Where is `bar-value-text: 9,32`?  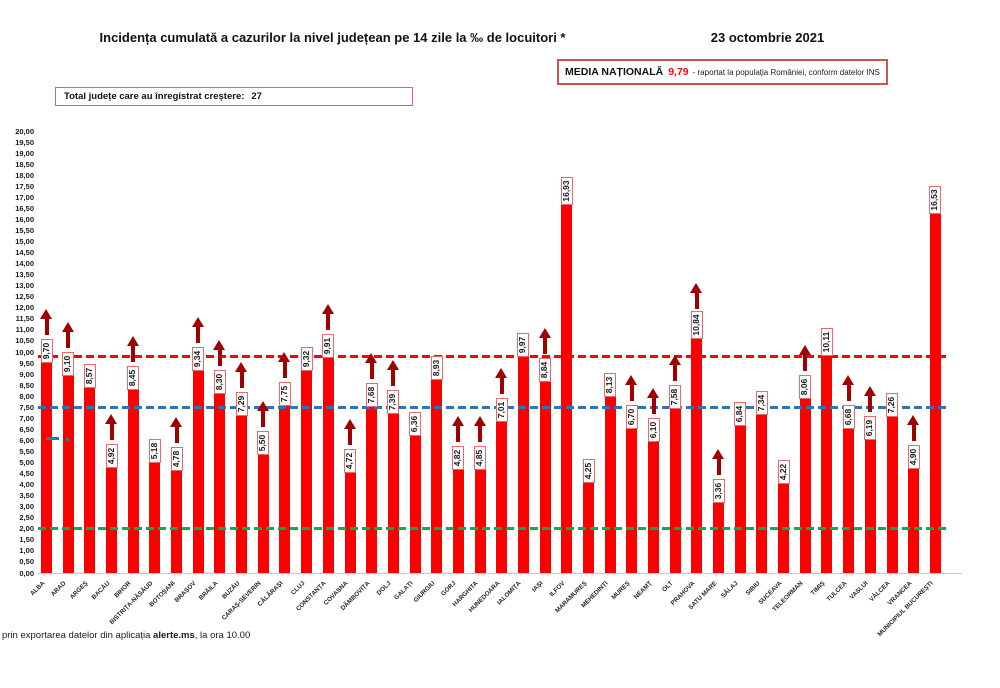
bar-value-text: 9,32 is located at coordinates (307, 359).